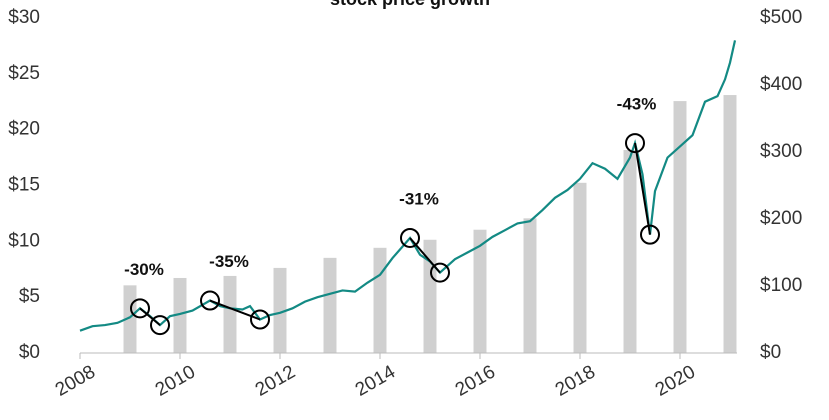 The image size is (829, 420). I want to click on y2-tick-label: $200, so click(781, 218).